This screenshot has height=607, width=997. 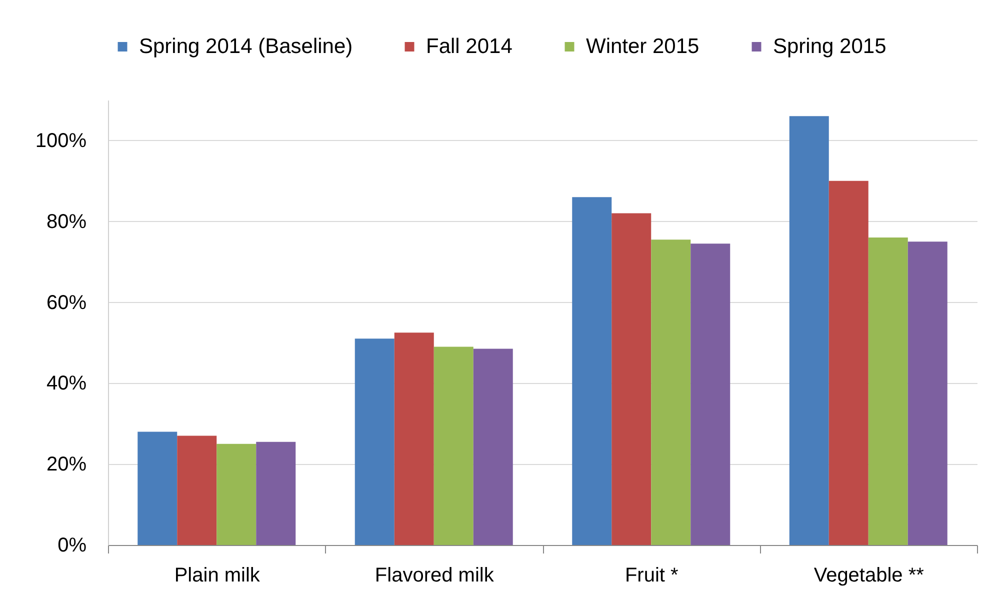 What do you see at coordinates (217, 575) in the screenshot?
I see `x-tick-label: Plain milk` at bounding box center [217, 575].